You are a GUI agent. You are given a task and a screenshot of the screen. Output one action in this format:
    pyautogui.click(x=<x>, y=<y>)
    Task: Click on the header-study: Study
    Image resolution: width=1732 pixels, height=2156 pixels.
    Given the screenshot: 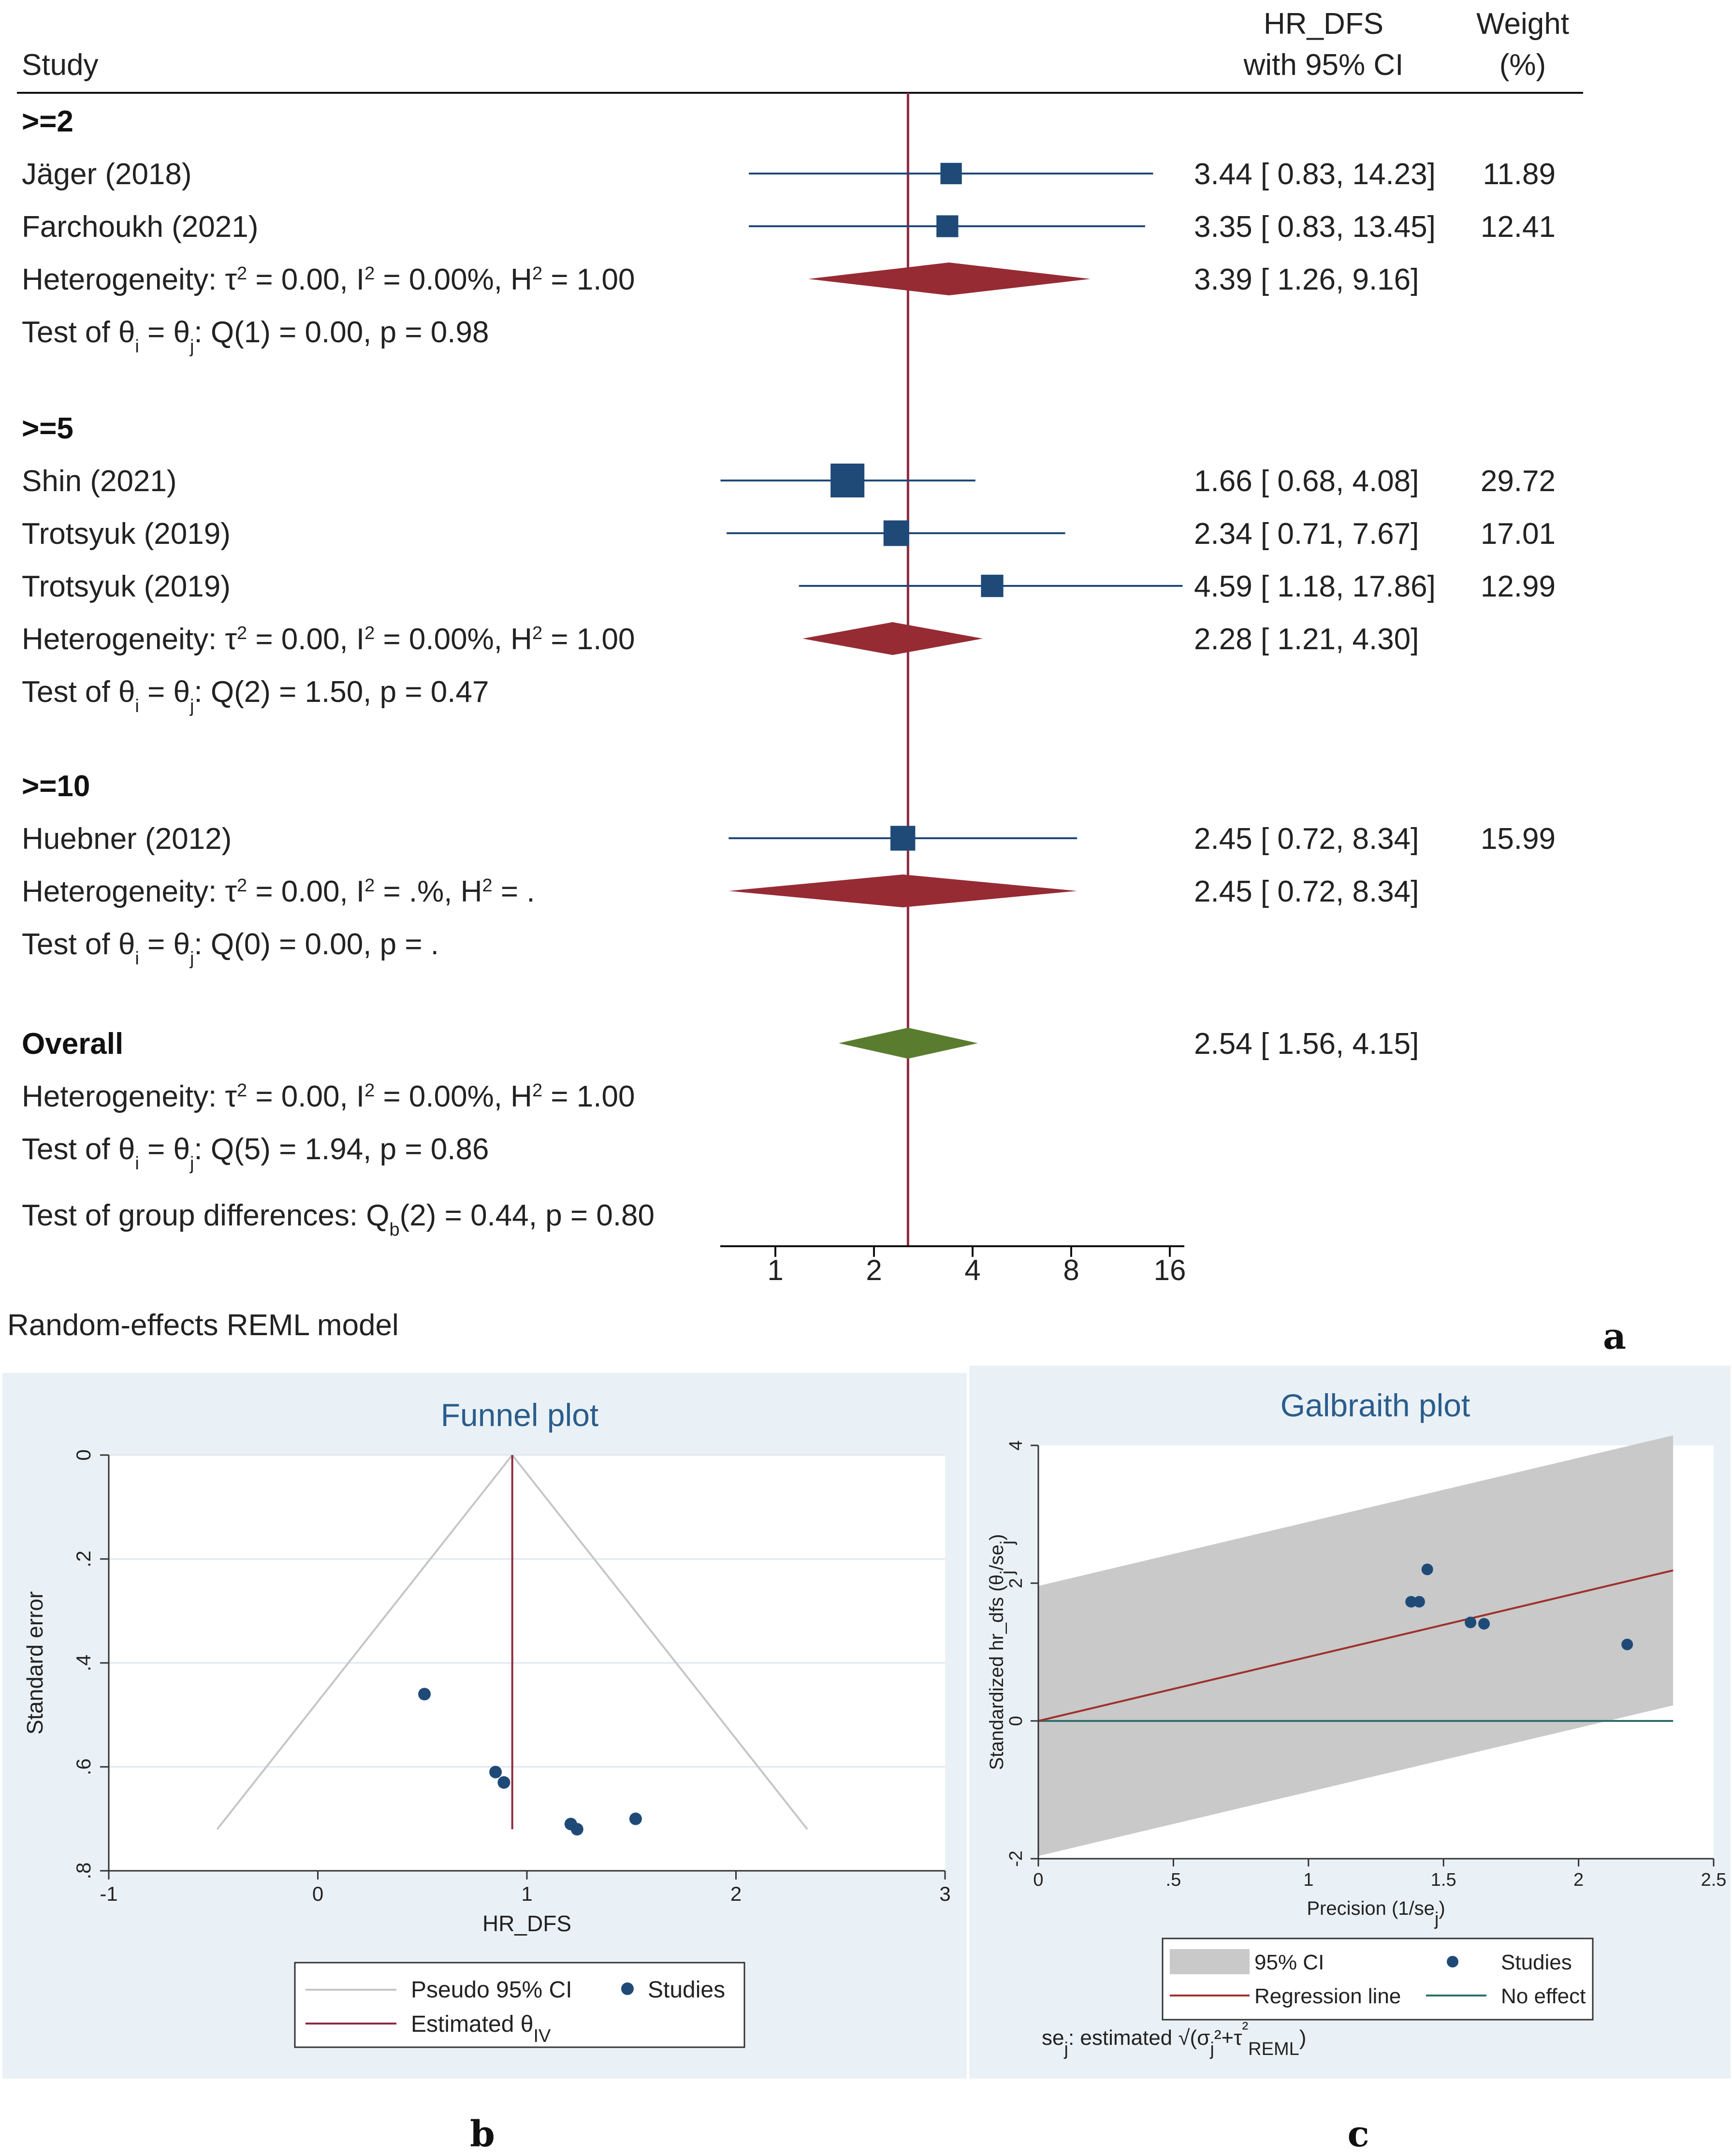 What is the action you would take?
    pyautogui.click(x=60, y=65)
    